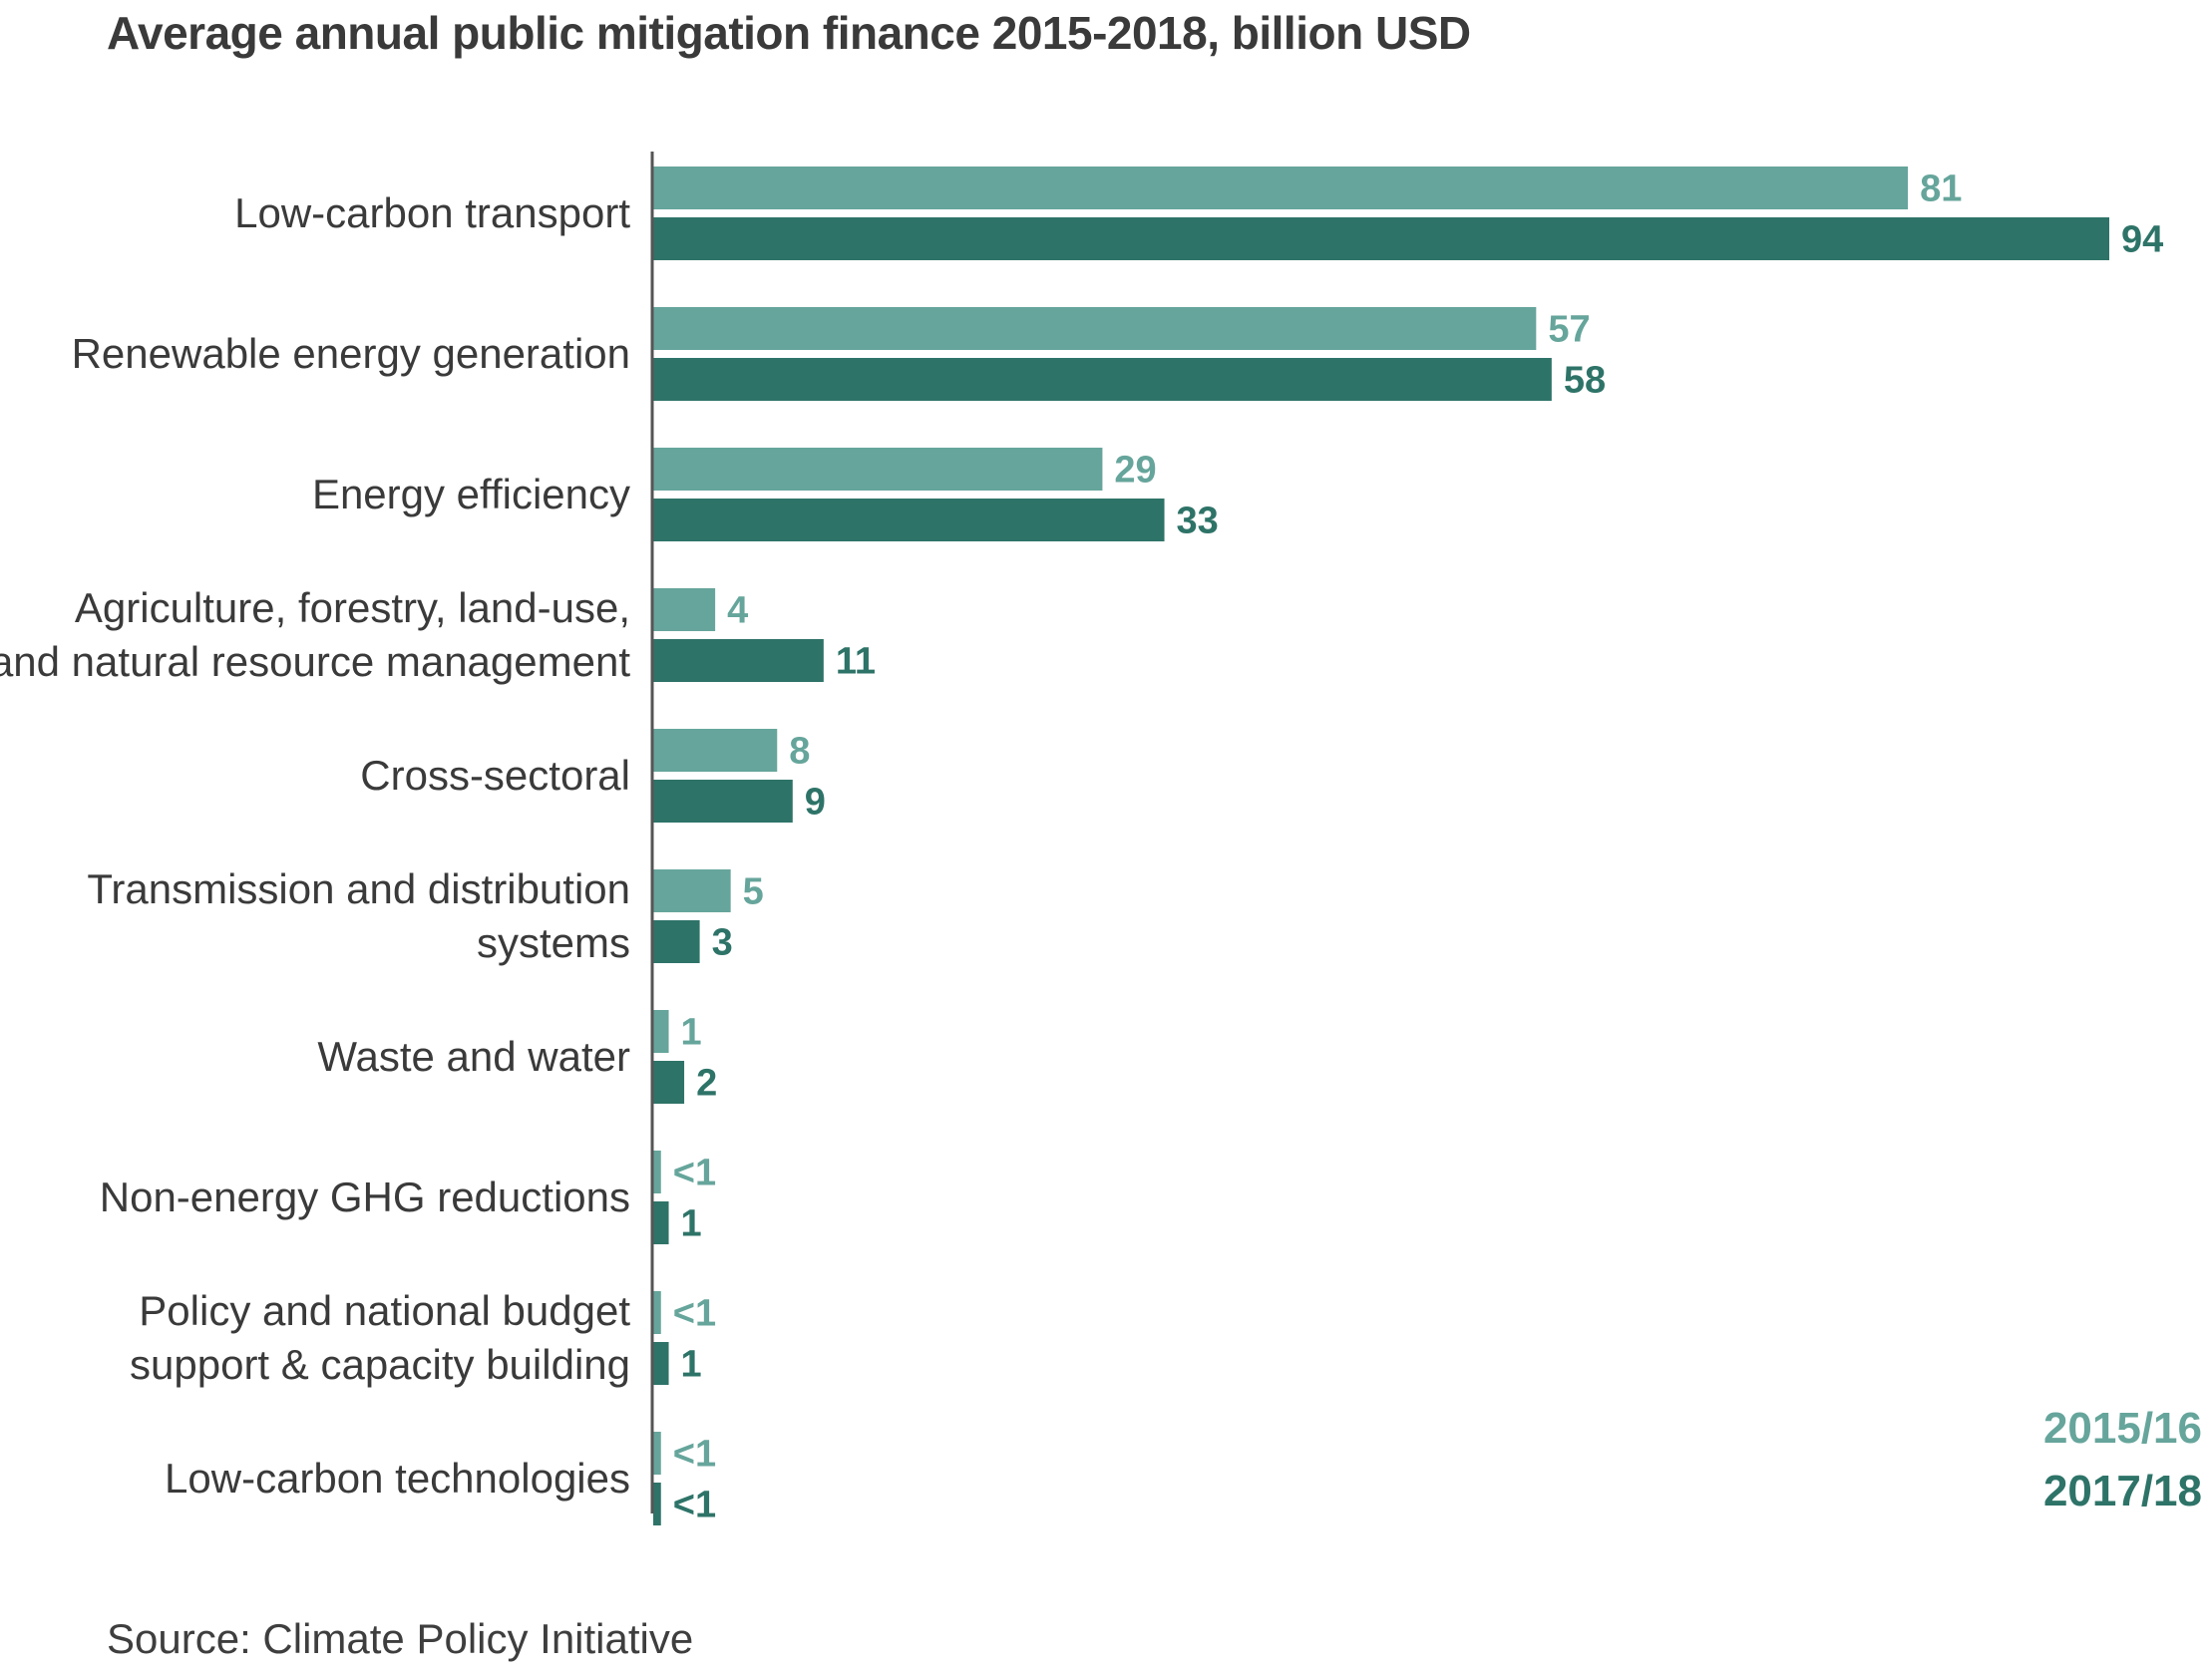 The width and height of the screenshot is (2212, 1677). Describe the element at coordinates (1941, 189) in the screenshot. I see `value-label-2015-16: 81` at that location.